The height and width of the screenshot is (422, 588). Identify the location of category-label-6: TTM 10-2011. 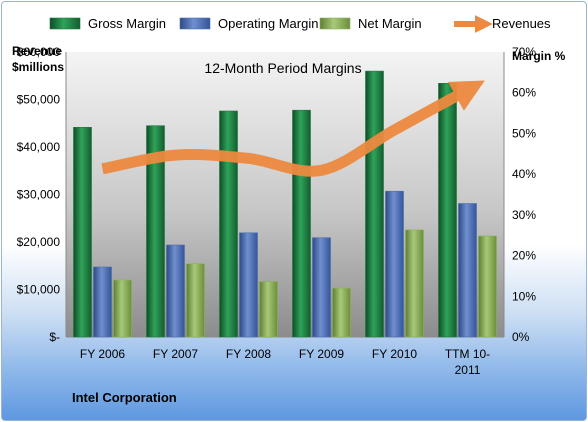
(467, 362).